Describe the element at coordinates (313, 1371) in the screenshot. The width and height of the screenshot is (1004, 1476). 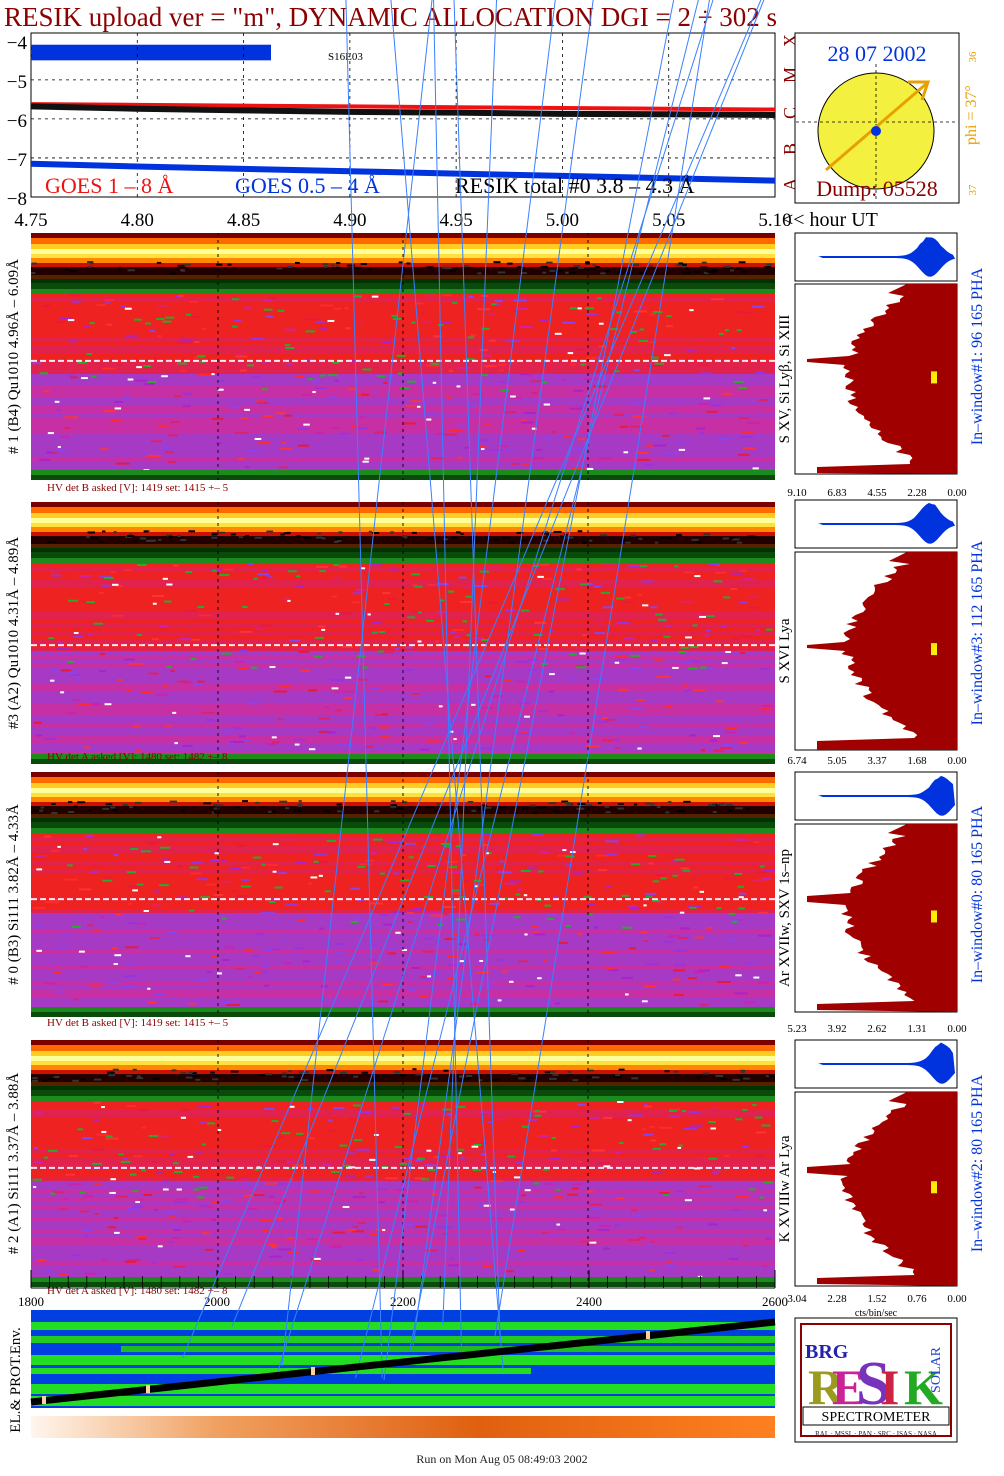
I see `orbit-marker` at that location.